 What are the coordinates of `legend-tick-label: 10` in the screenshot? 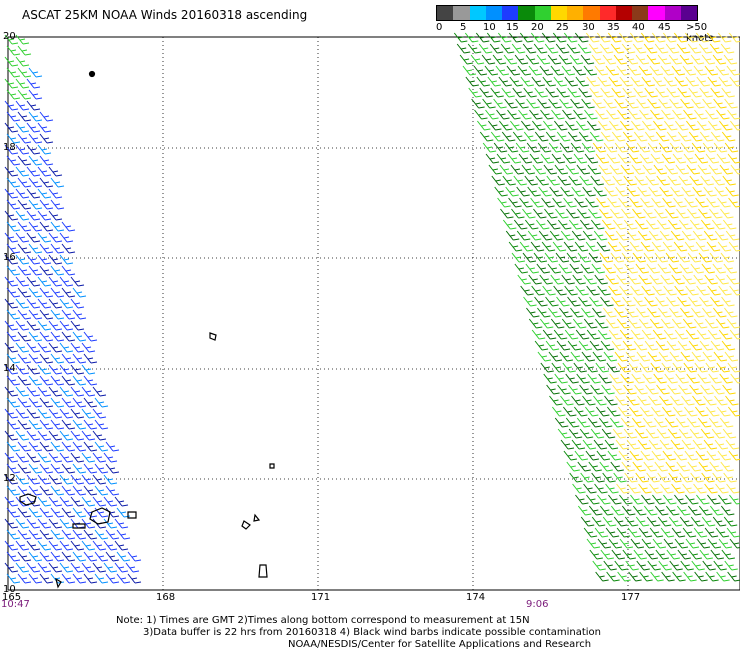 It's located at (489, 27).